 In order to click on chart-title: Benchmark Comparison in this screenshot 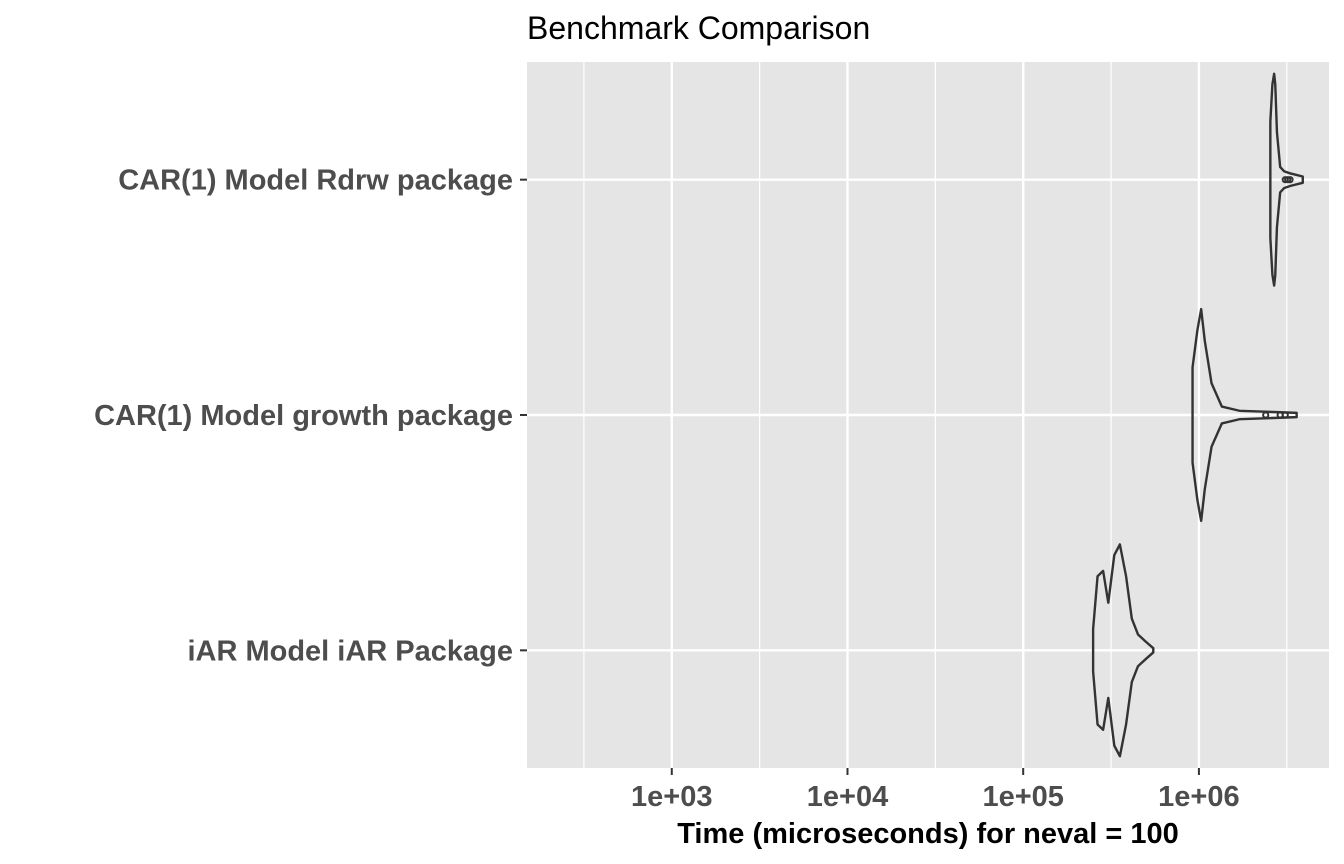, I will do `click(698, 28)`.